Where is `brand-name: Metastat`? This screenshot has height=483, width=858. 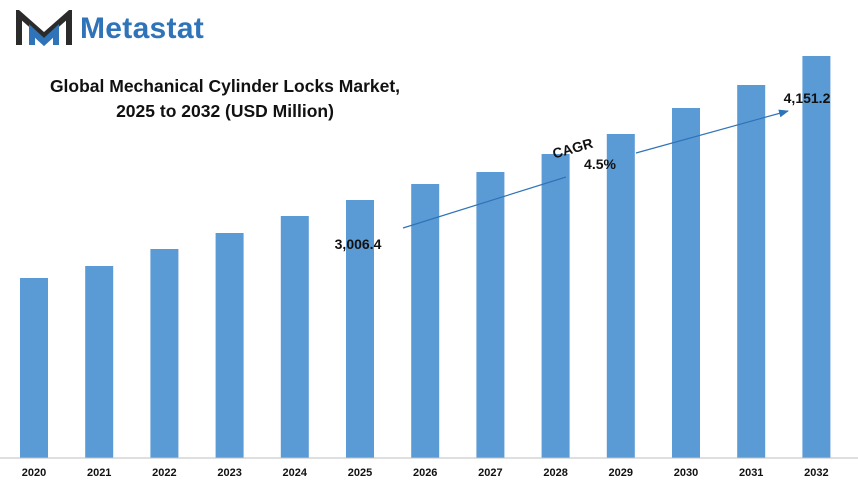
brand-name: Metastat is located at coordinates (142, 28).